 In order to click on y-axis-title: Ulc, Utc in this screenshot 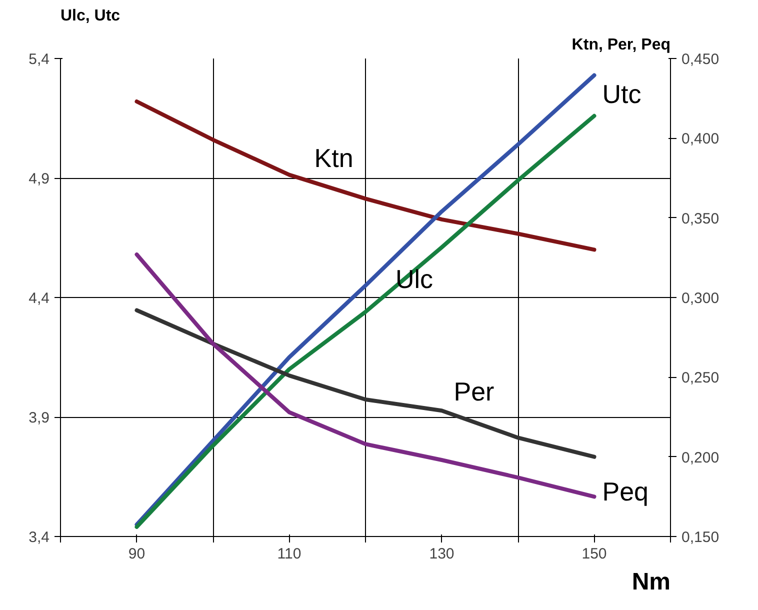, I will do `click(90, 16)`.